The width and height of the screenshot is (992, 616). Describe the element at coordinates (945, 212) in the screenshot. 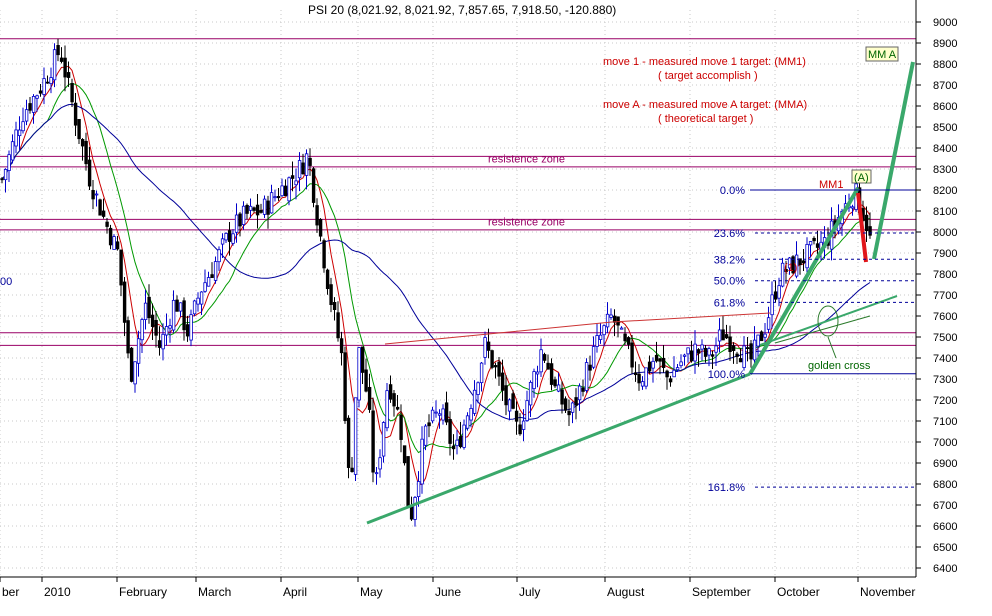

I see `y-tick-label: 8100` at that location.